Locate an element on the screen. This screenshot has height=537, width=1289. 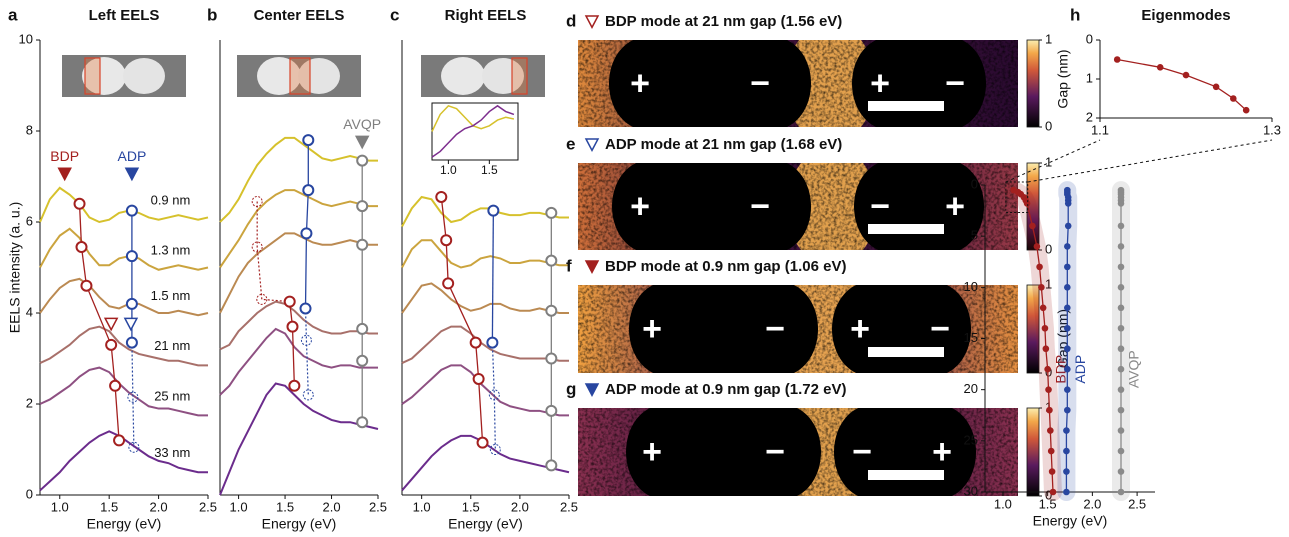
colorbar-tick-label: 1 is located at coordinates (1048, 161).